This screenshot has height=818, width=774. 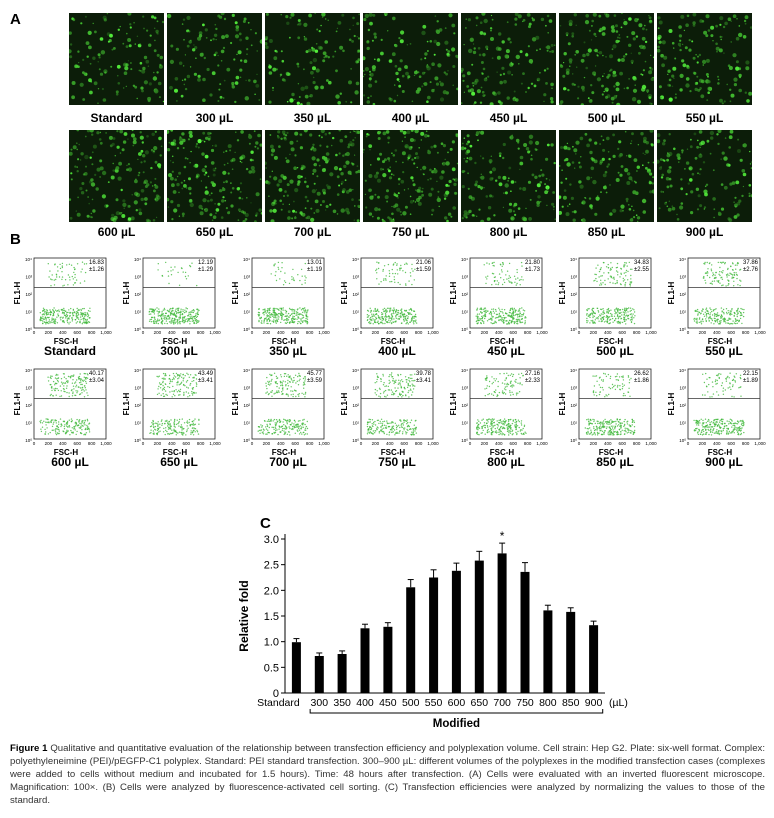 What do you see at coordinates (637, 378) in the screenshot?
I see `facs-percentage: 26.62 ±1.86` at bounding box center [637, 378].